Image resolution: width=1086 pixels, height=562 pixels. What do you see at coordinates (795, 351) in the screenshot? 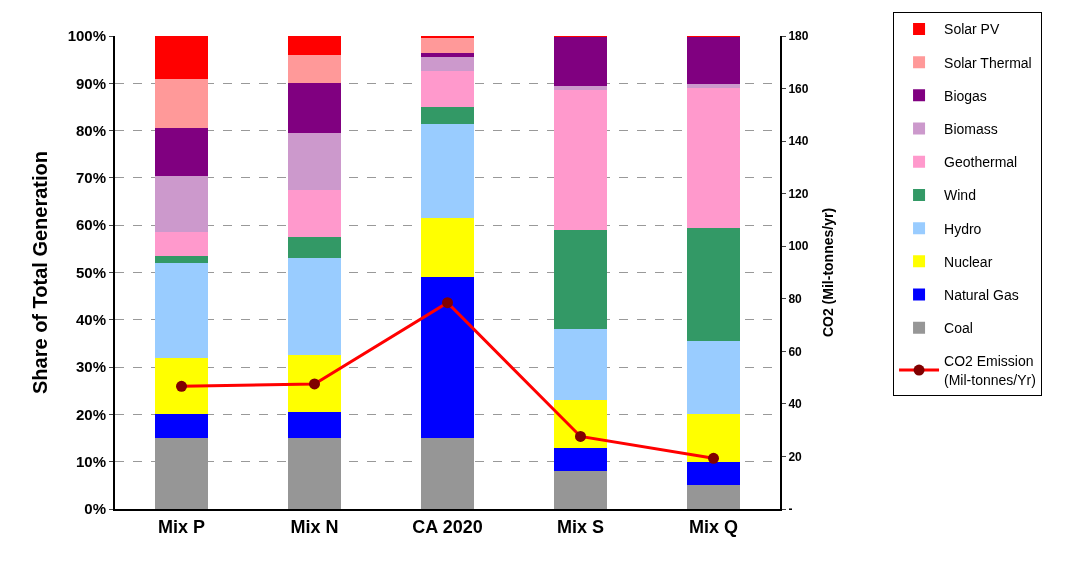
I see `y2-tick-label: 60` at bounding box center [795, 351].